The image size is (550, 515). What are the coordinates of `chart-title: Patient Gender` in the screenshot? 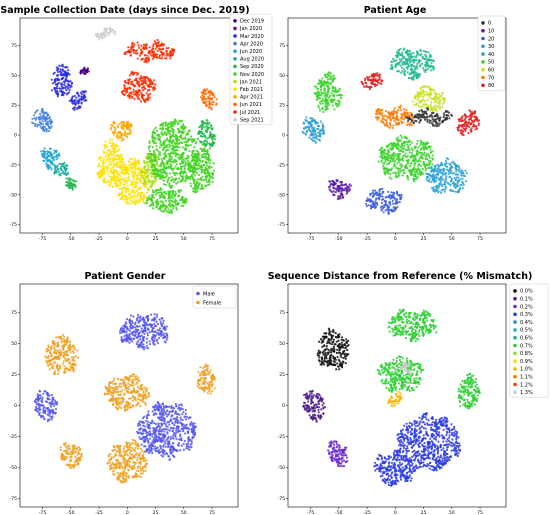 It's located at (125, 276).